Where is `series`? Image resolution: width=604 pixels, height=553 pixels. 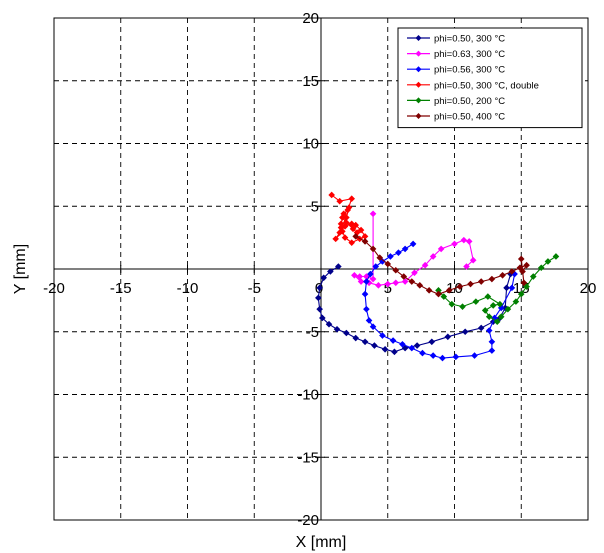
series is located at coordinates (437, 276).